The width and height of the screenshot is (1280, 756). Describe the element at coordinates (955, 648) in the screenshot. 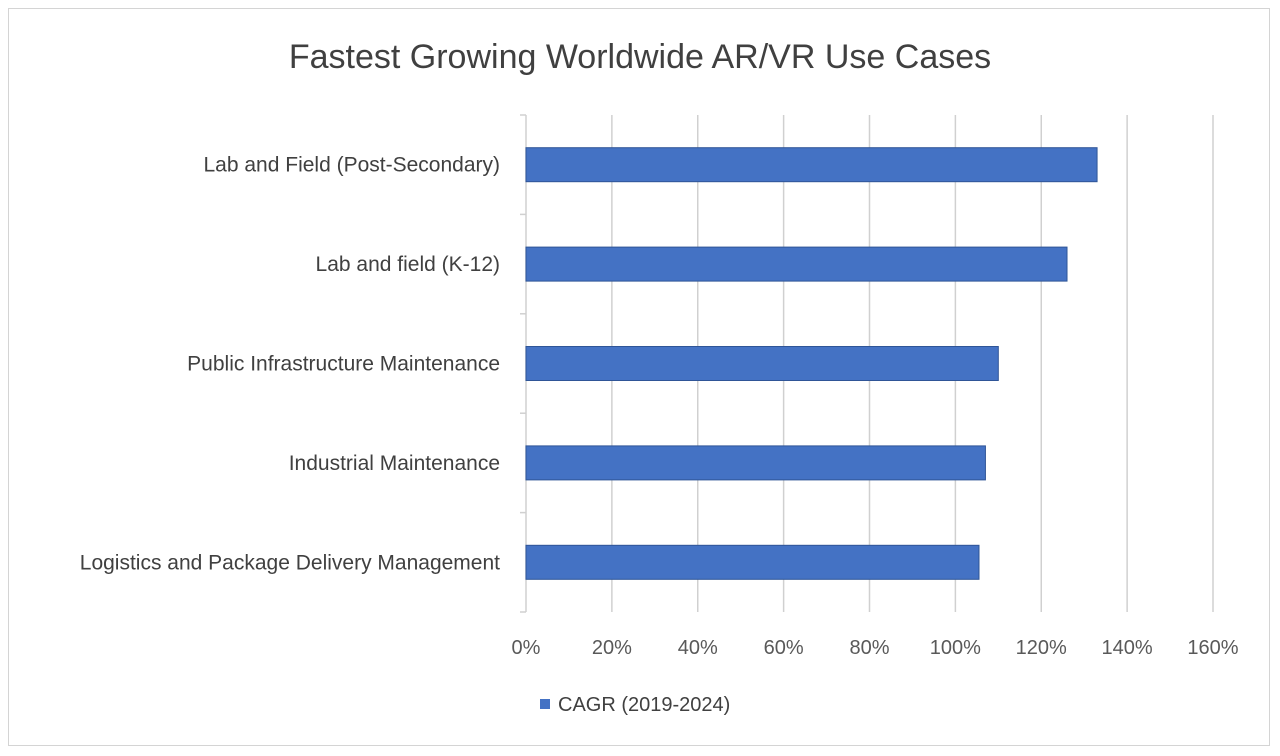

I see `tick-label: 100%` at that location.